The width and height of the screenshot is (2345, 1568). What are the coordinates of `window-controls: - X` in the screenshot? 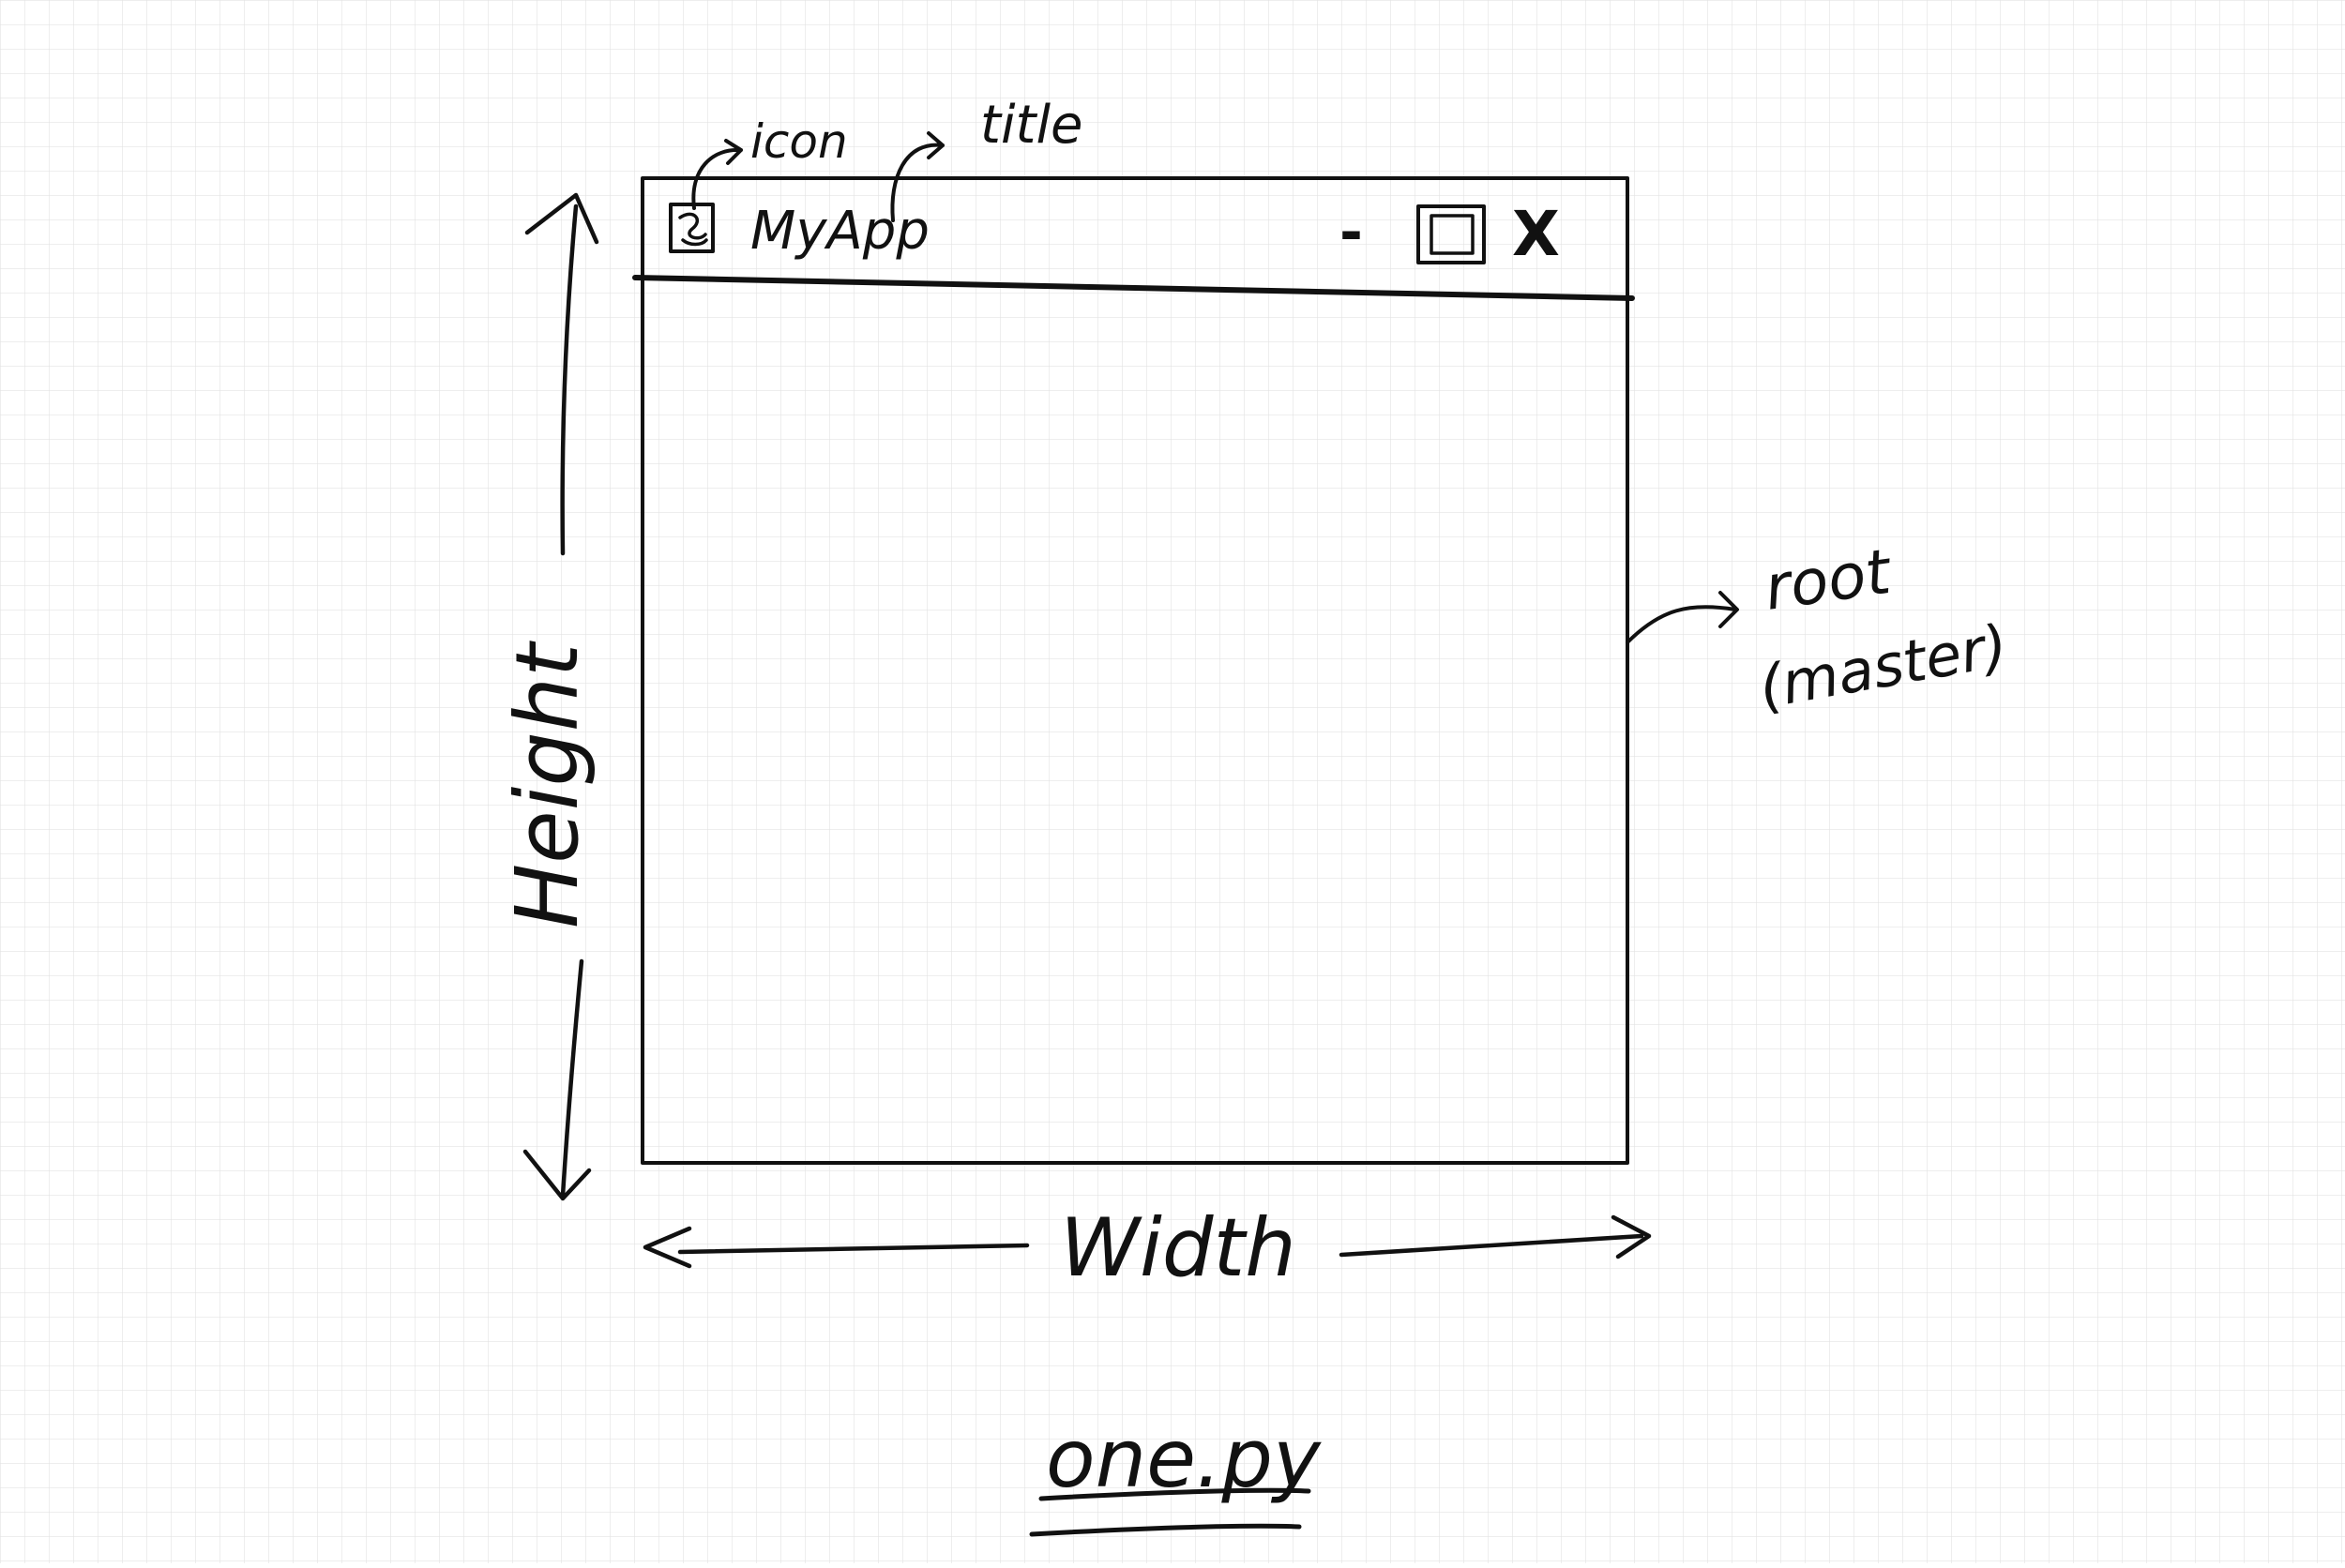 It's located at (1449, 234).